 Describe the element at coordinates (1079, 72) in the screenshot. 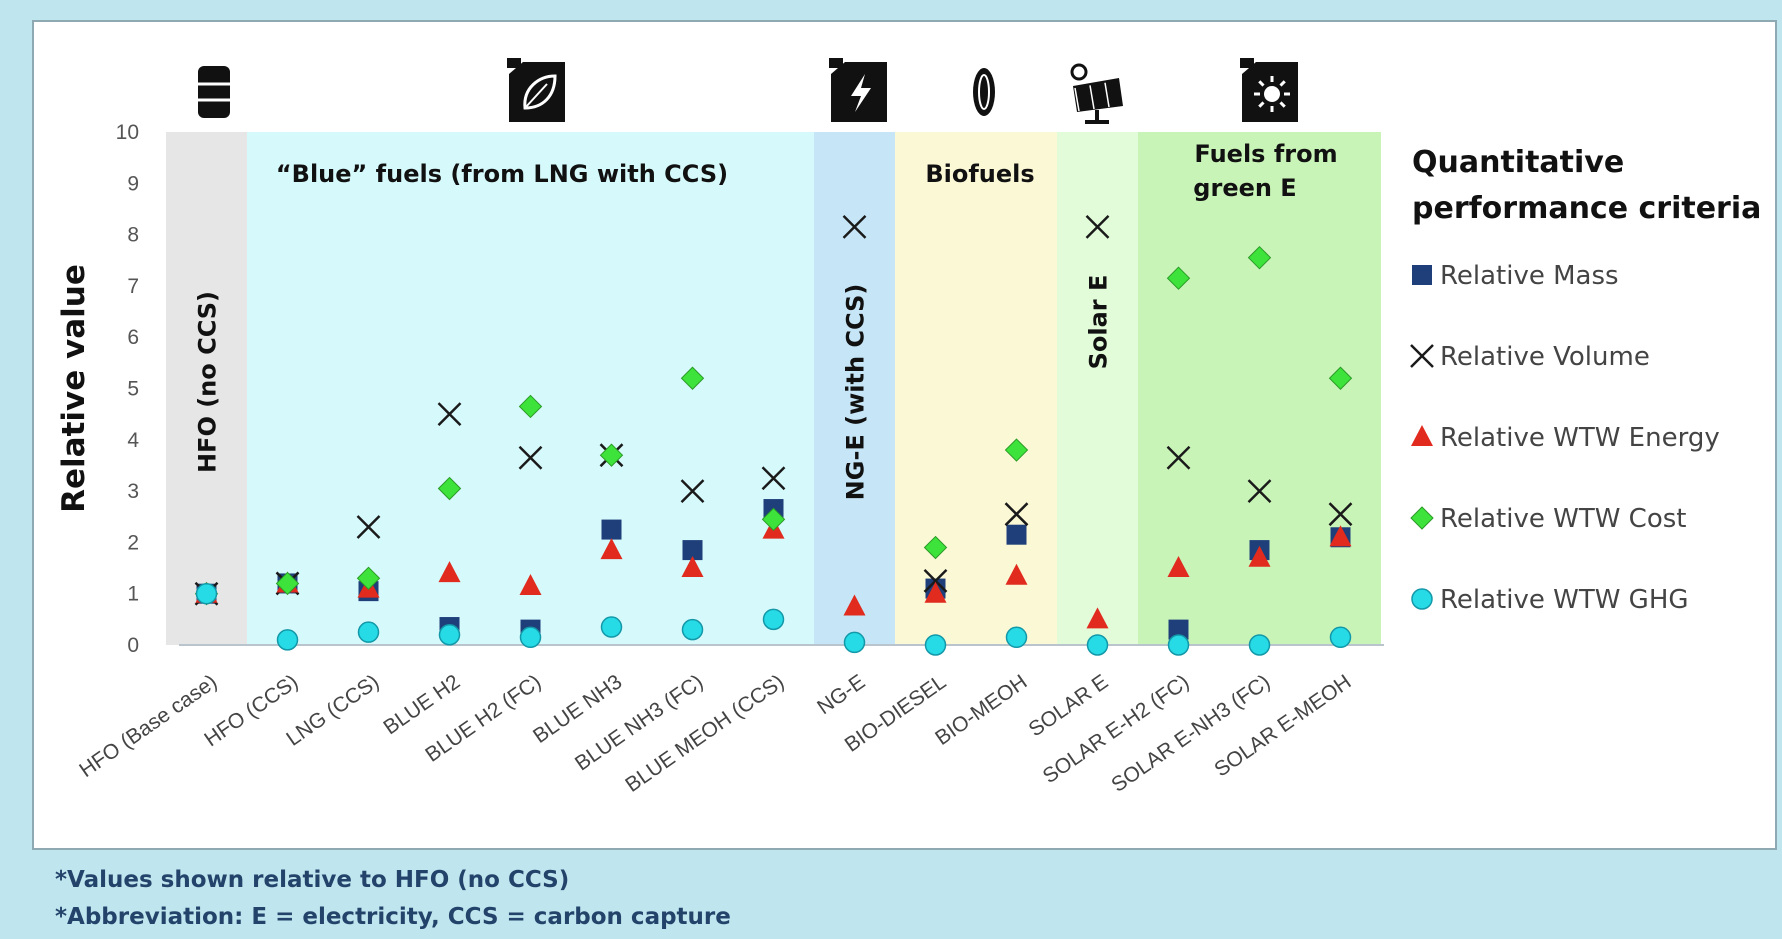

I see `sun` at that location.